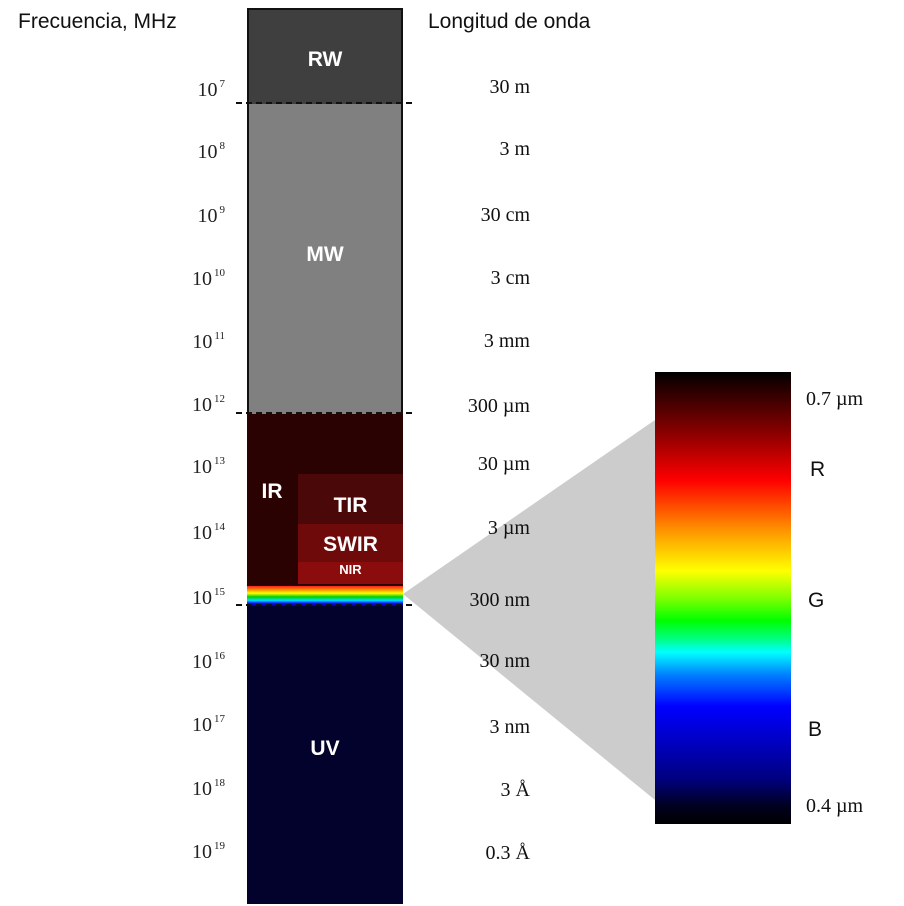  What do you see at coordinates (350, 569) in the screenshot?
I see `band-label-nir: NIR` at bounding box center [350, 569].